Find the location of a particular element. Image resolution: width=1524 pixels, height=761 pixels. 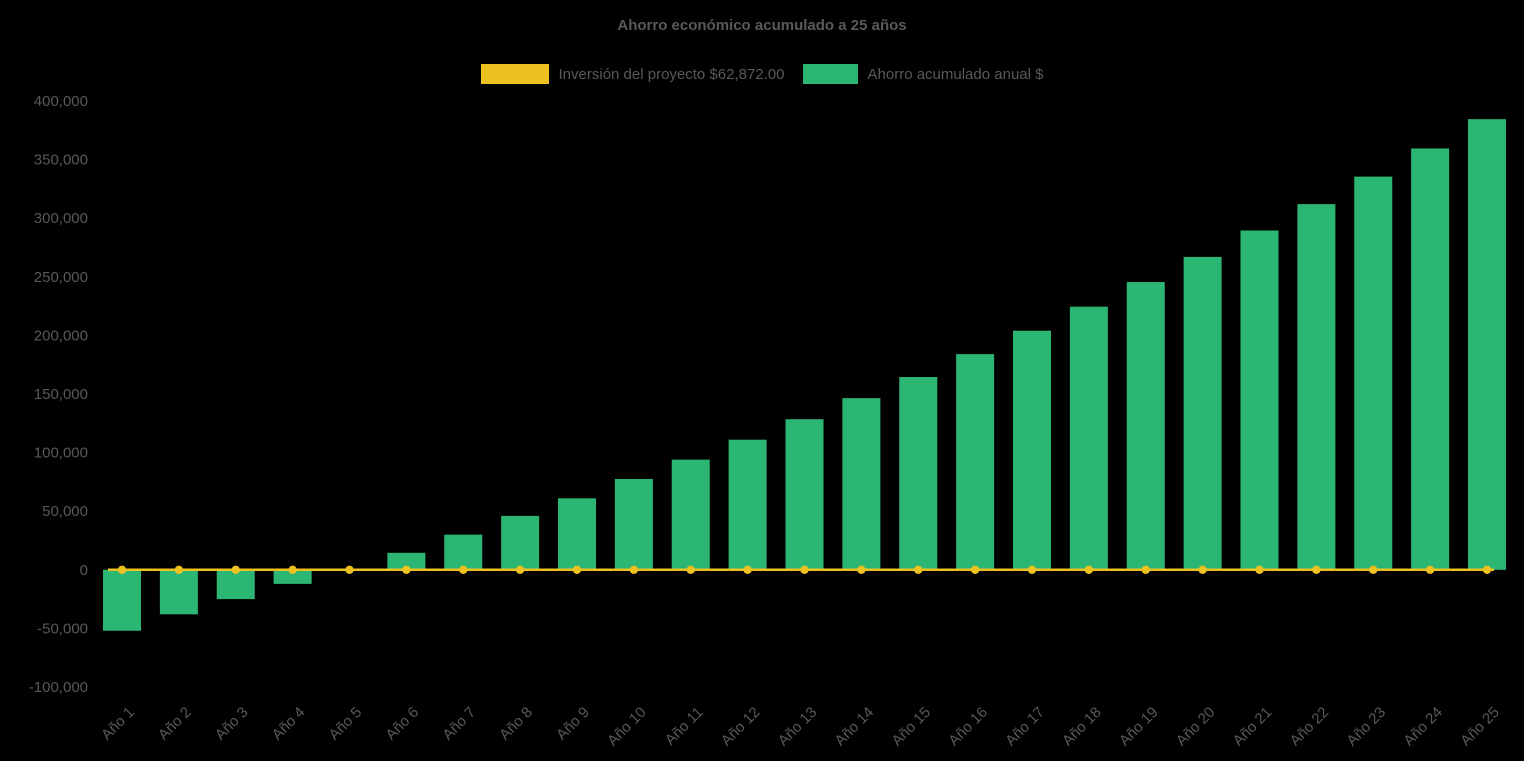

x-tick-label: Año 8 is located at coordinates (516, 724).